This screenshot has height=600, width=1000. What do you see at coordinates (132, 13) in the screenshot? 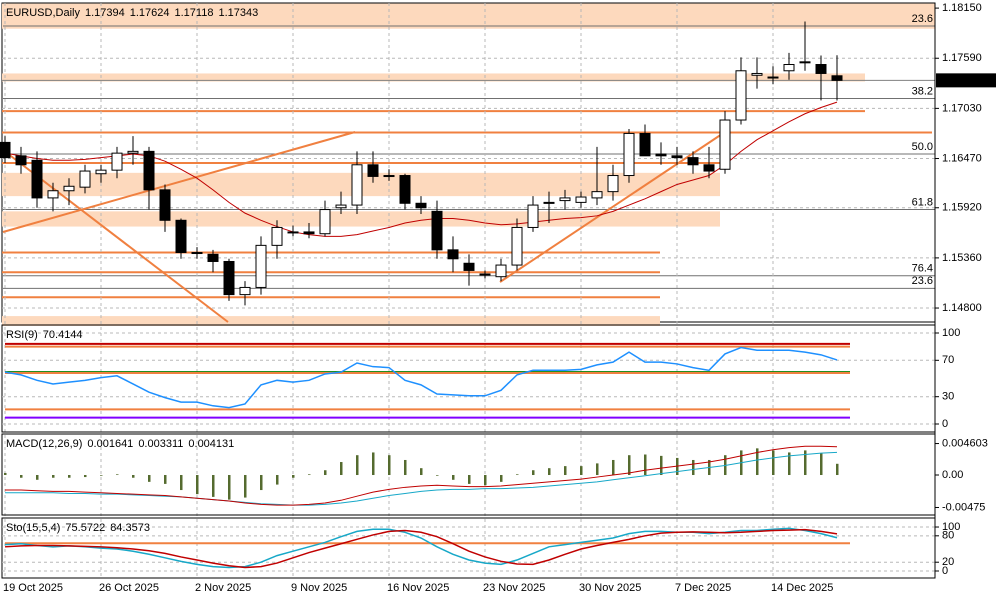
I see `indicator-header: EURUSD,Daily 1.17394 1.17624 1.17118 1.17343` at bounding box center [132, 13].